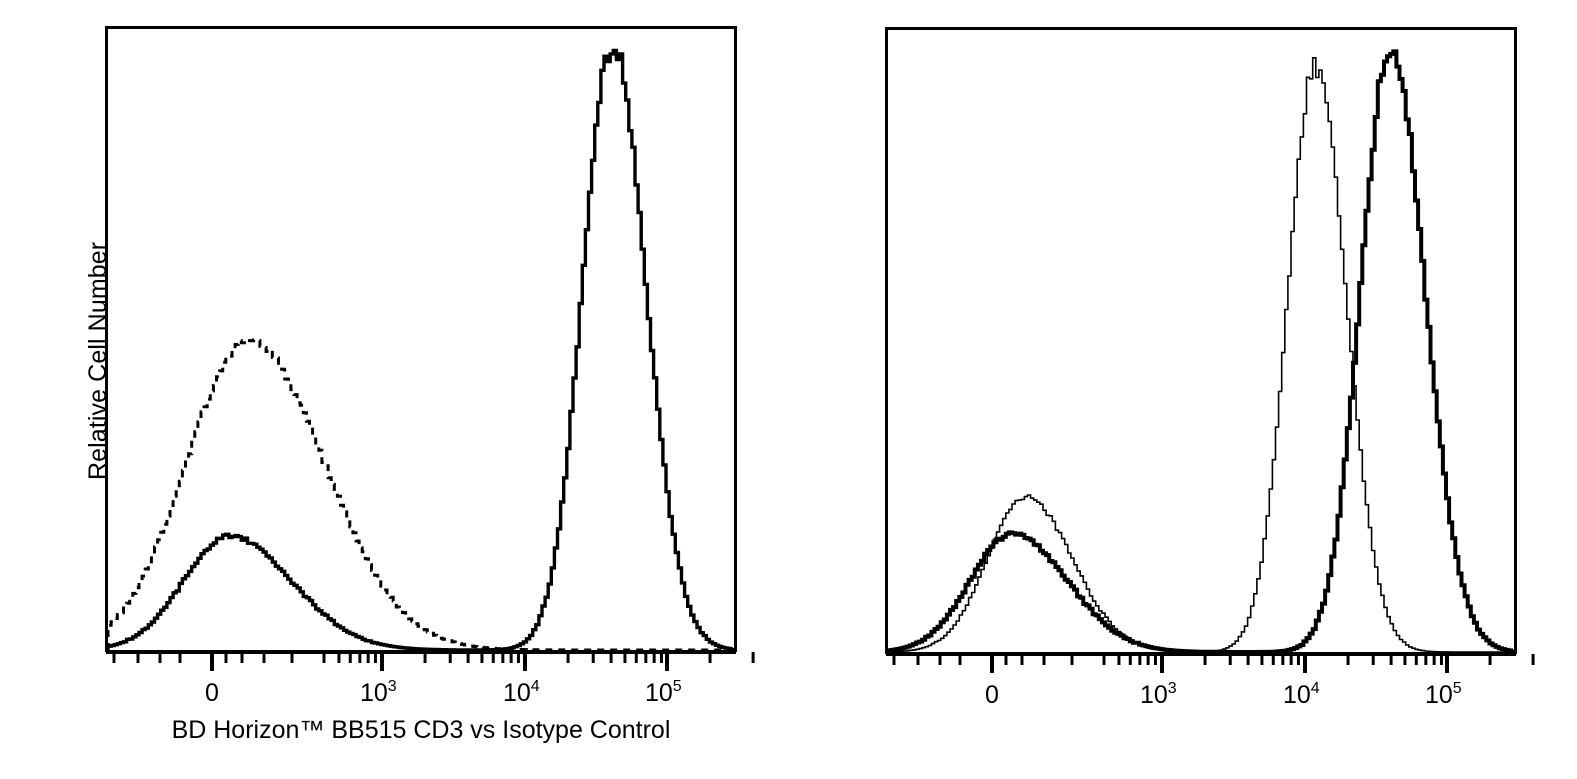  What do you see at coordinates (421, 730) in the screenshot?
I see `x-axis-label-left: BD Horizon™ BB515 CD3 vs Isotype Control` at bounding box center [421, 730].